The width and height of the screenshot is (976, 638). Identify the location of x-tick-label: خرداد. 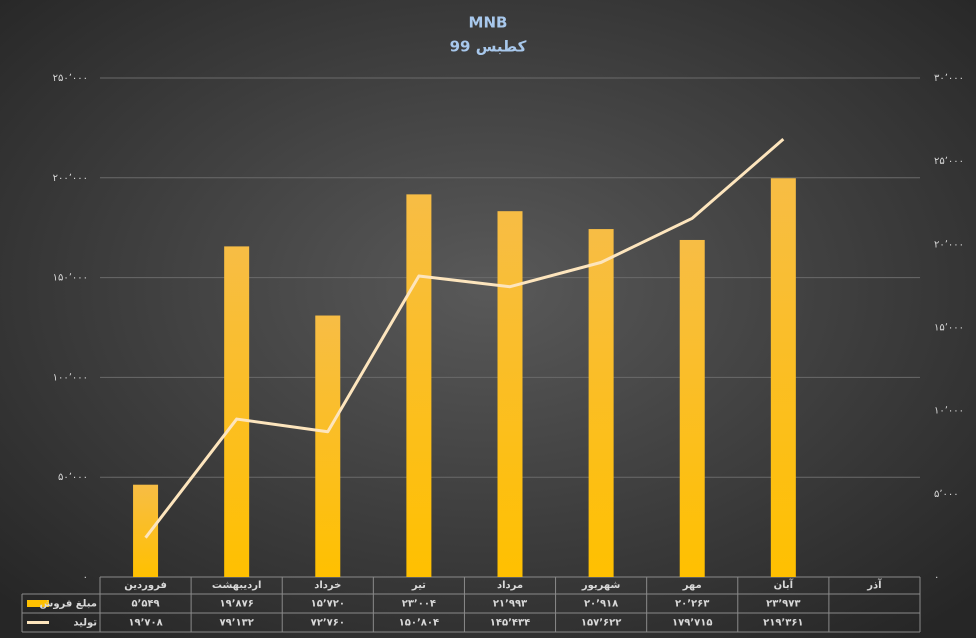
(327, 585).